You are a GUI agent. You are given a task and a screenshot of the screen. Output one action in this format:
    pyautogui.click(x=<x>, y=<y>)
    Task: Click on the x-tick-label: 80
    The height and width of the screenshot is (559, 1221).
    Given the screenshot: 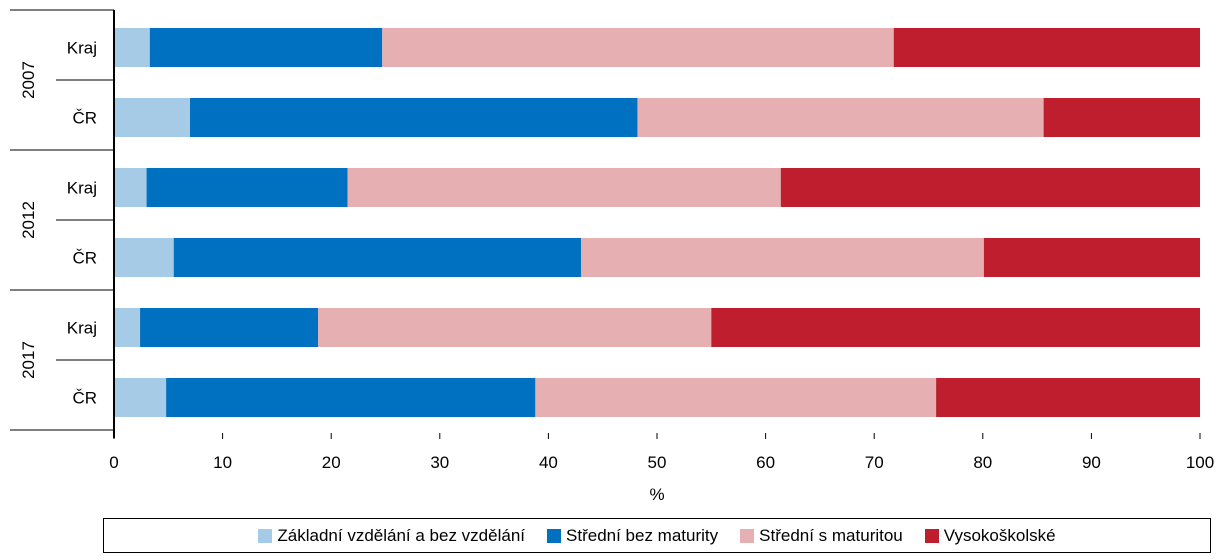 What is the action you would take?
    pyautogui.click(x=982, y=462)
    